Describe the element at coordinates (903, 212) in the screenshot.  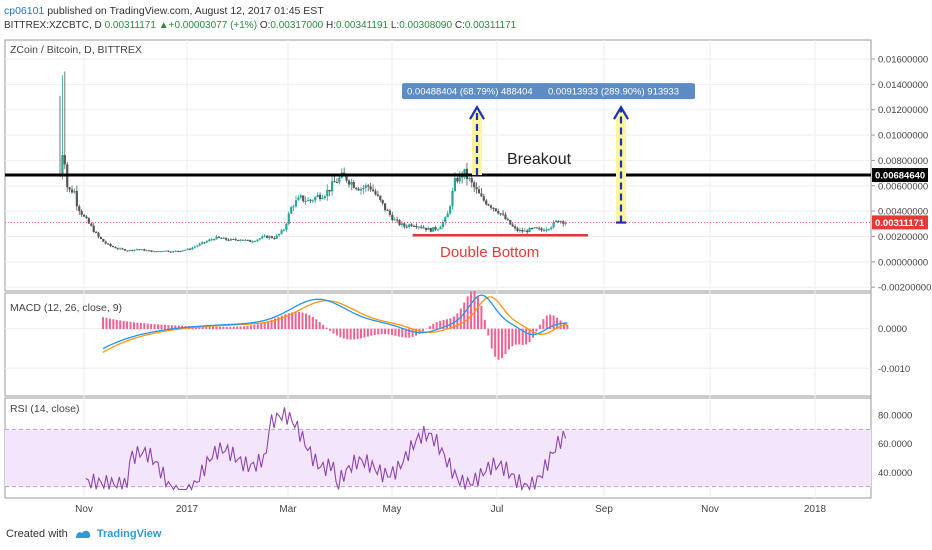
I see `price-tick-label: 0.00400000` at that location.